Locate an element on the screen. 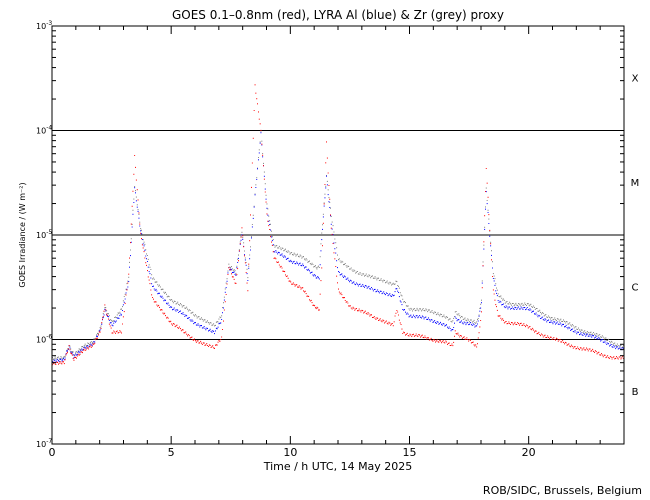  x-tick-labels: 0 5 10 15 20 is located at coordinates (292, 452).